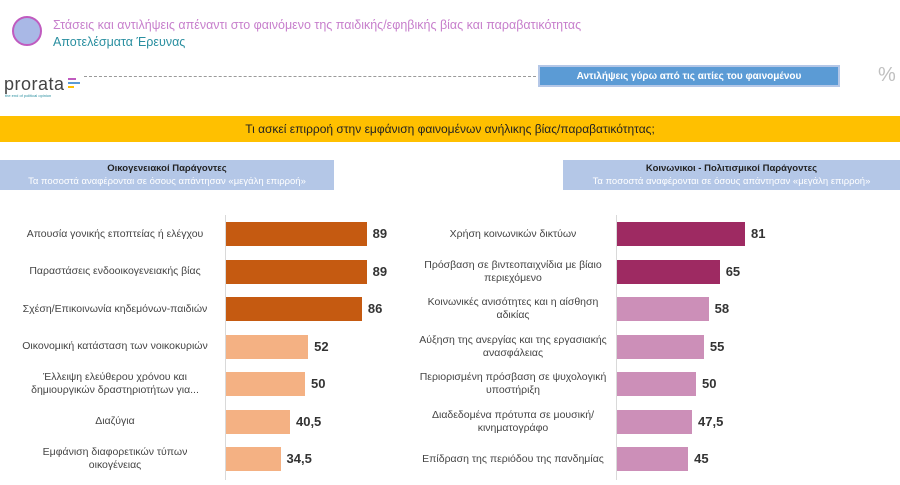 Image resolution: width=900 pixels, height=485 pixels. I want to click on left-category-label: Σχέση/Επικοινωνία κηδεμόνων-παιδιών, so click(115, 308).